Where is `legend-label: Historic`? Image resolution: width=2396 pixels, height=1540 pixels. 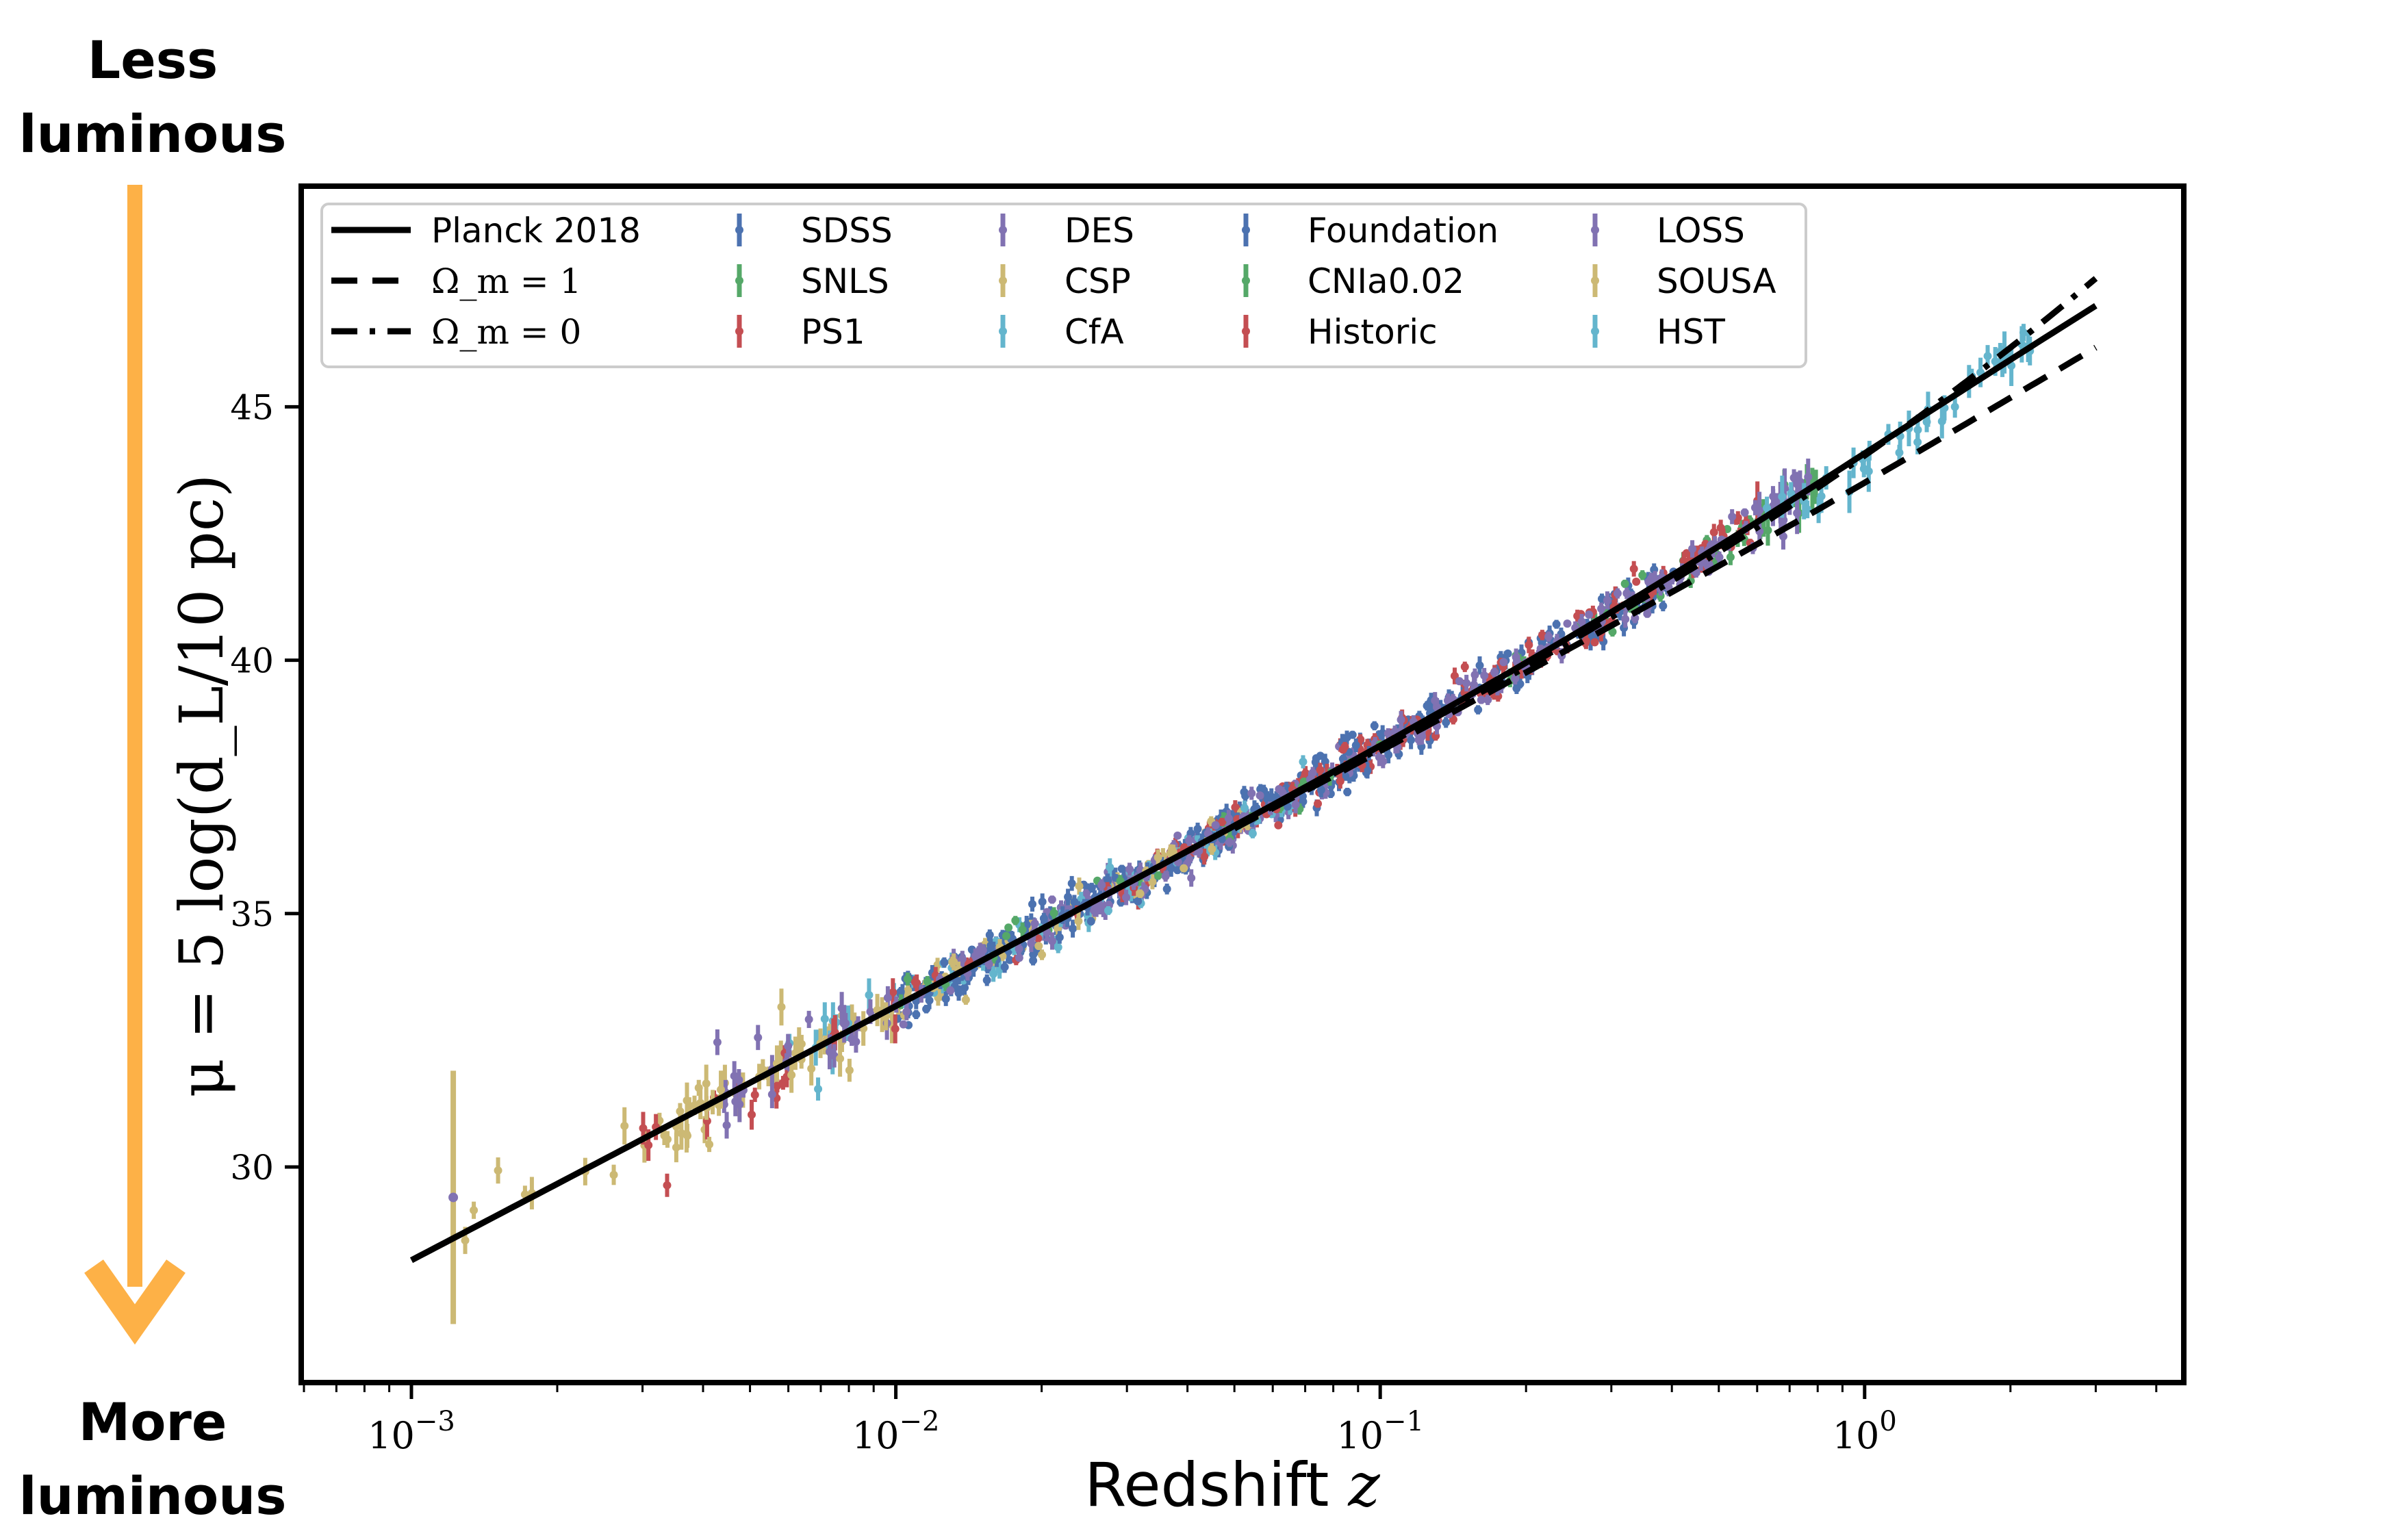
legend-label: Historic is located at coordinates (1373, 332).